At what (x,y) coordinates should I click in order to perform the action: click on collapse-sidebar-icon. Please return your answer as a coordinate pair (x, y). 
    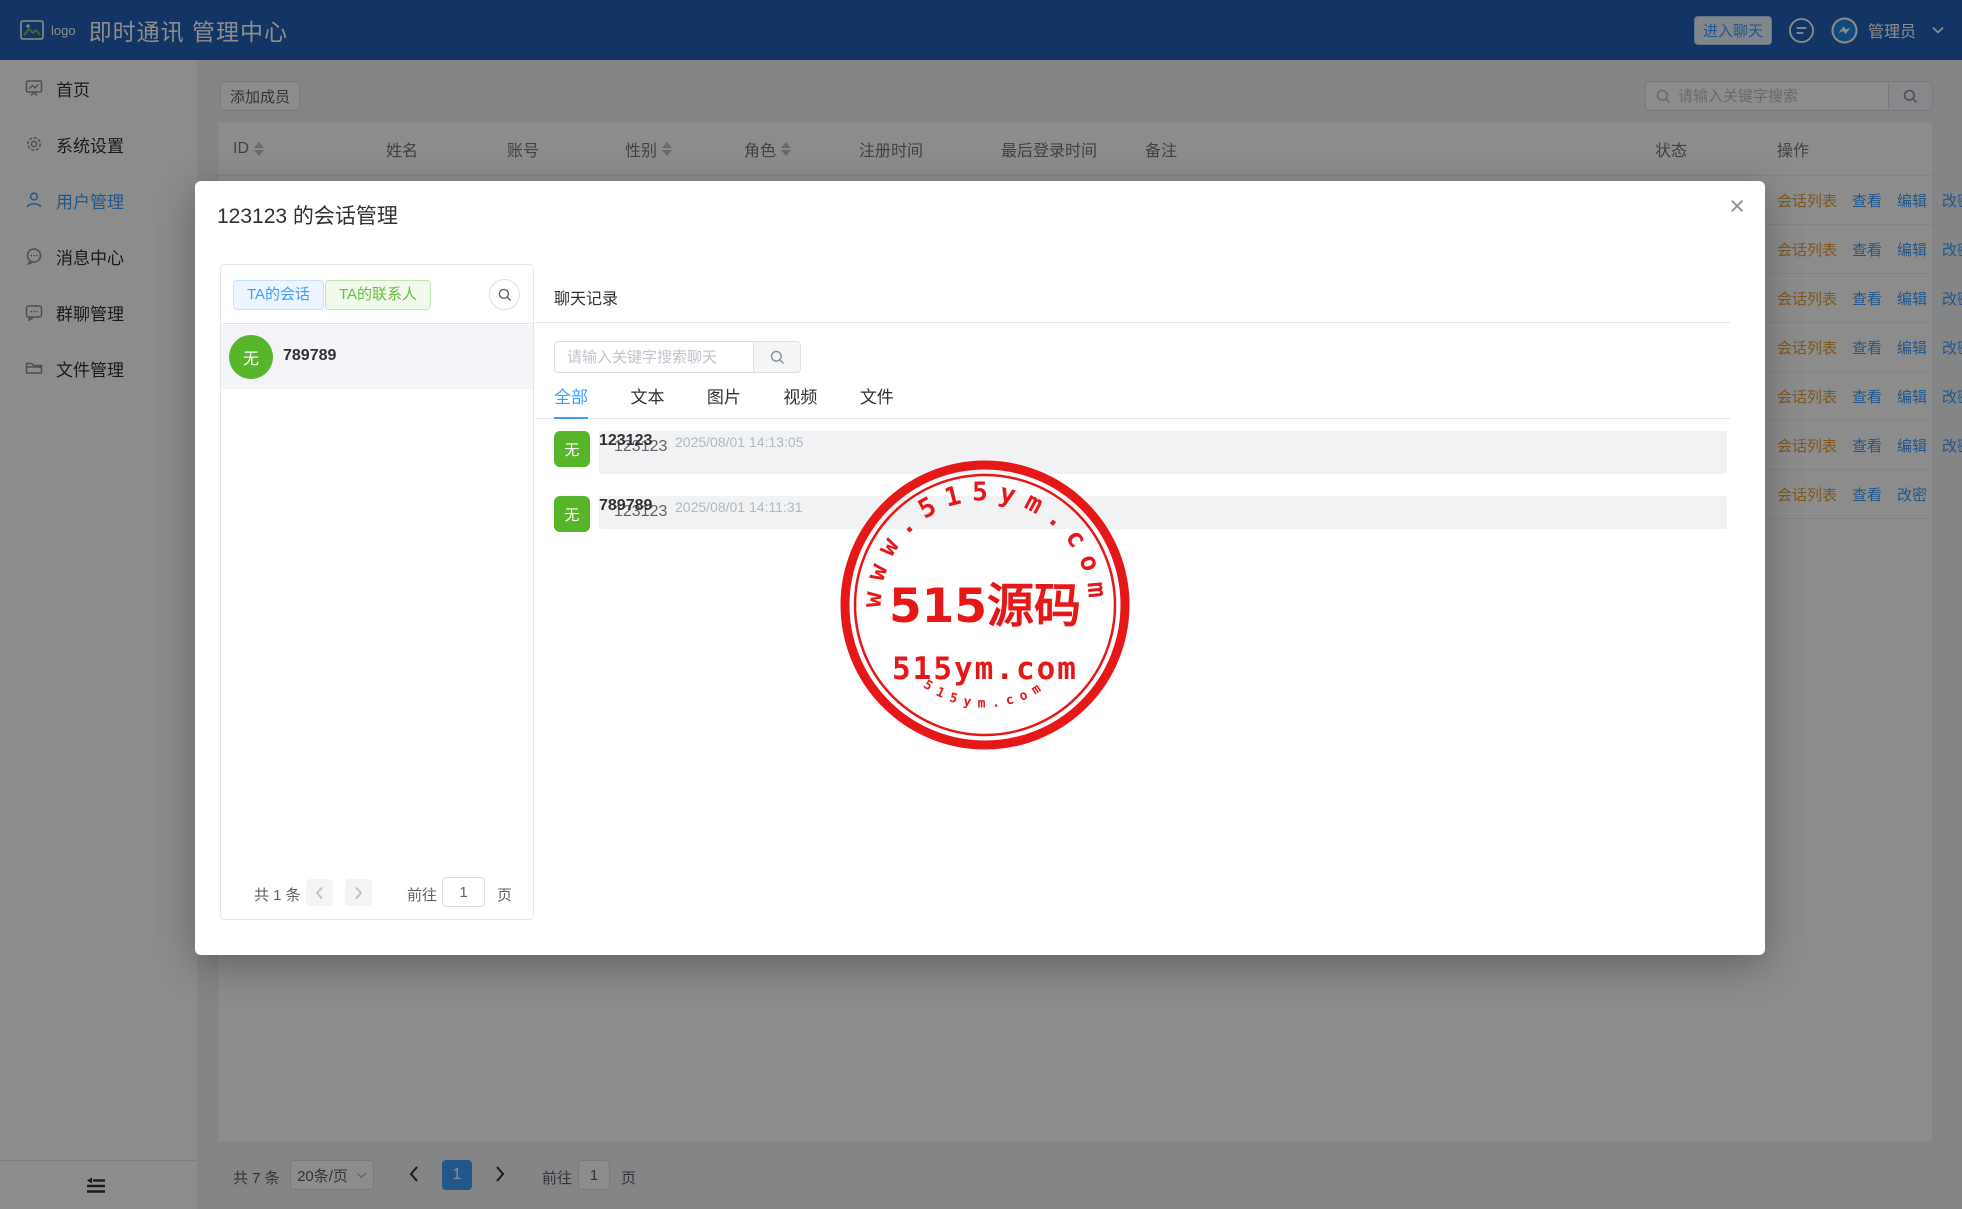
    Looking at the image, I should click on (96, 1185).